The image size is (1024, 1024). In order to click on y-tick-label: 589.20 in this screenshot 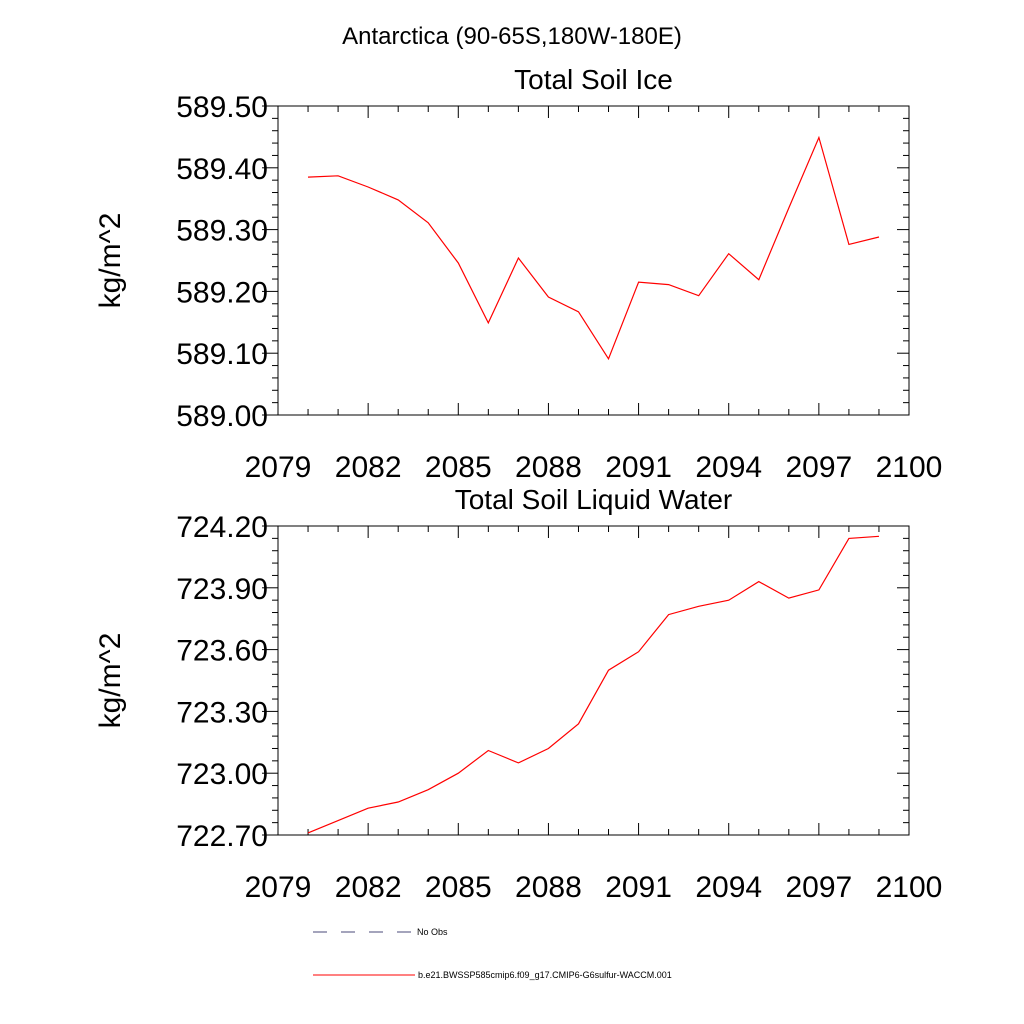, I will do `click(222, 292)`.